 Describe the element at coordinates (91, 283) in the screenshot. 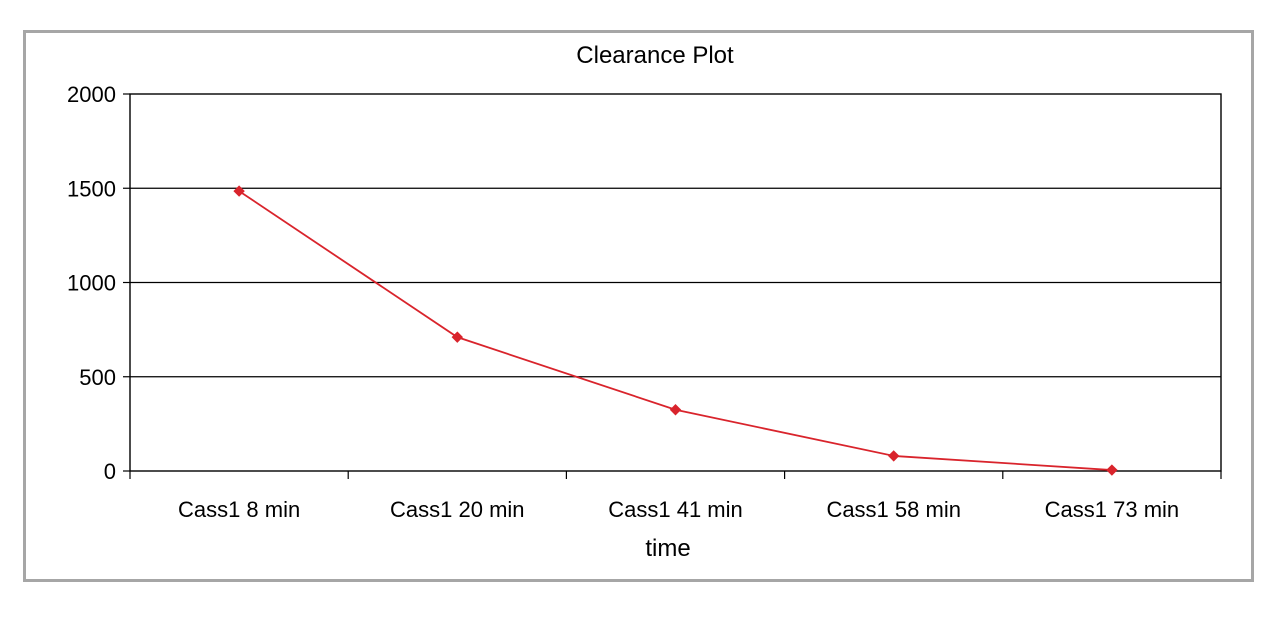

I see `y-tick-label: 1000` at that location.